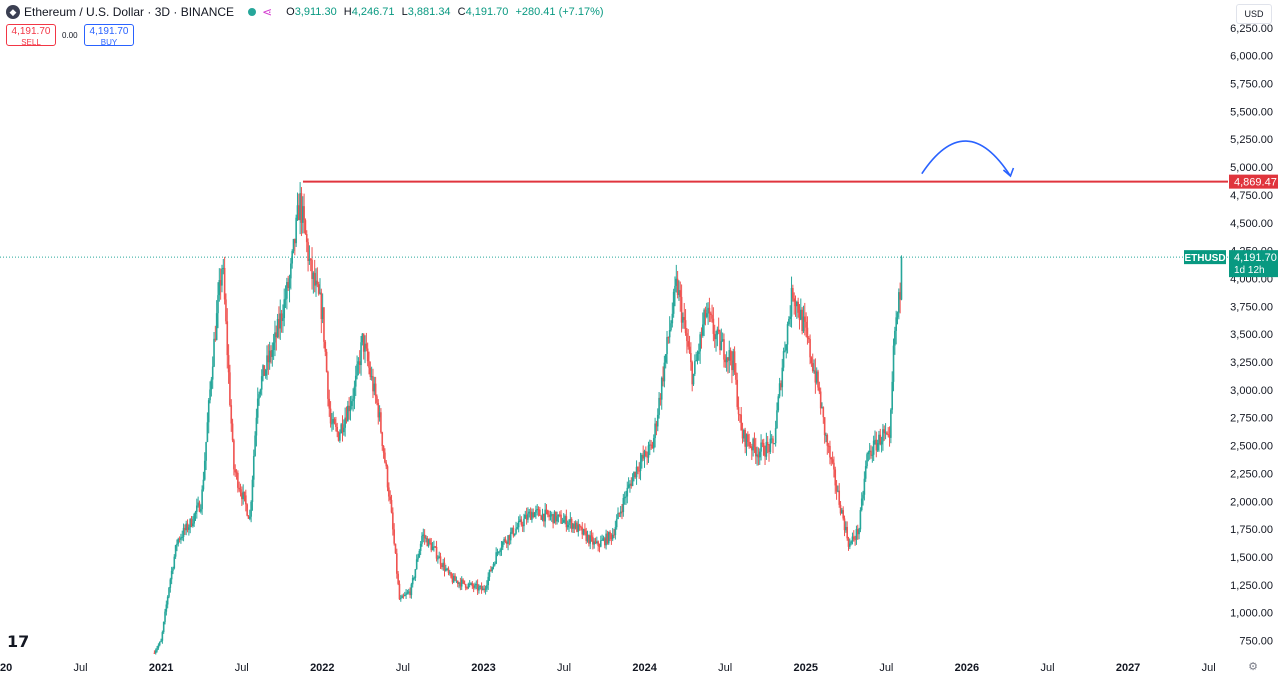 This screenshot has width=1280, height=677. What do you see at coordinates (129, 12) in the screenshot?
I see `symbol-title: Ethereum / U.S. Dollar · 3D · BINANCE` at bounding box center [129, 12].